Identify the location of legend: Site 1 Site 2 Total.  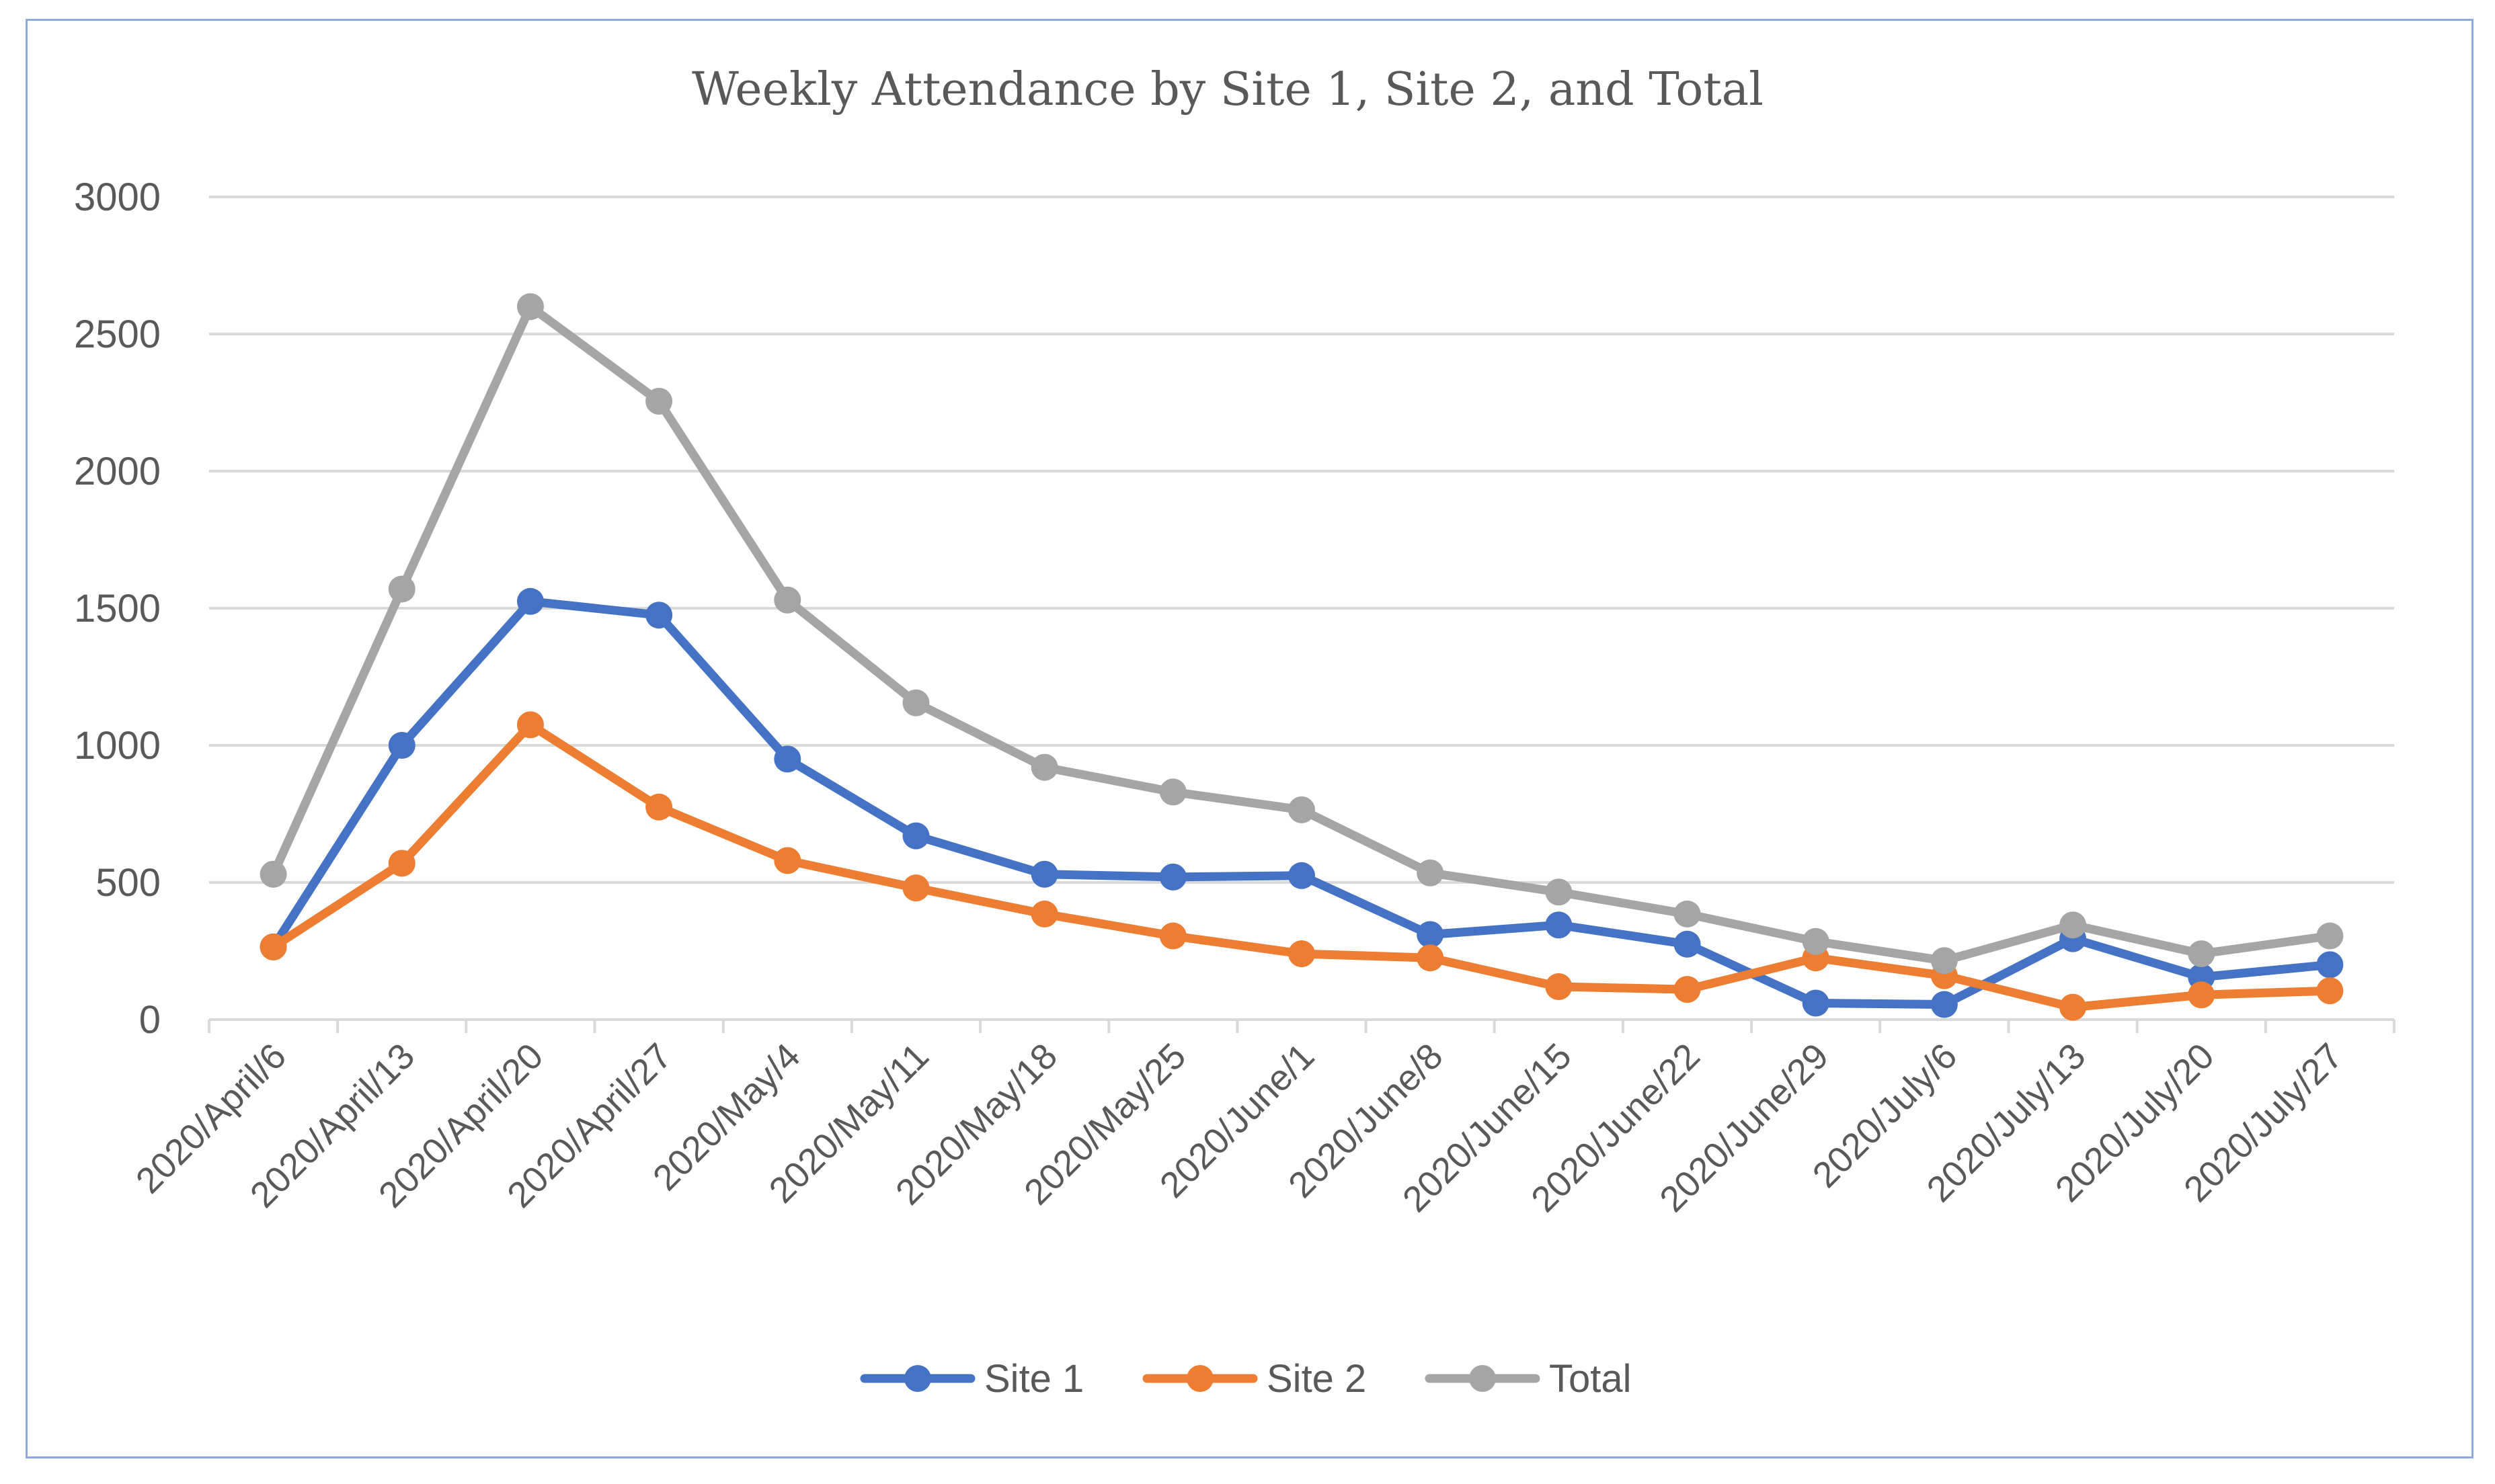
(1246, 1379).